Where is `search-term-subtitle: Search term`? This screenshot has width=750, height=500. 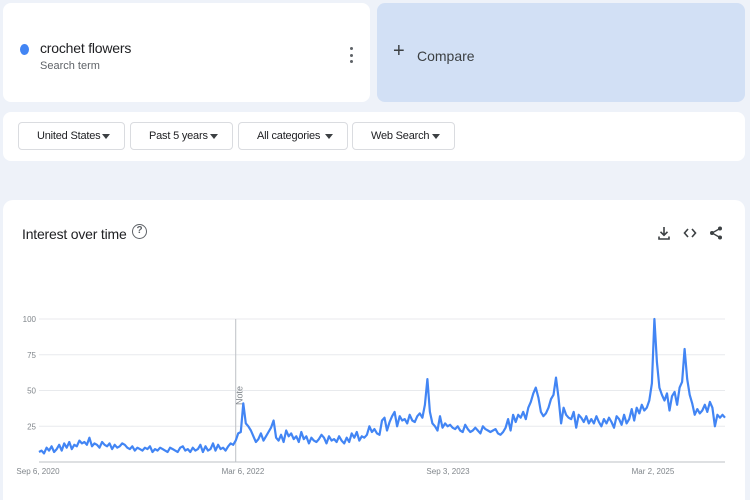 search-term-subtitle: Search term is located at coordinates (70, 66).